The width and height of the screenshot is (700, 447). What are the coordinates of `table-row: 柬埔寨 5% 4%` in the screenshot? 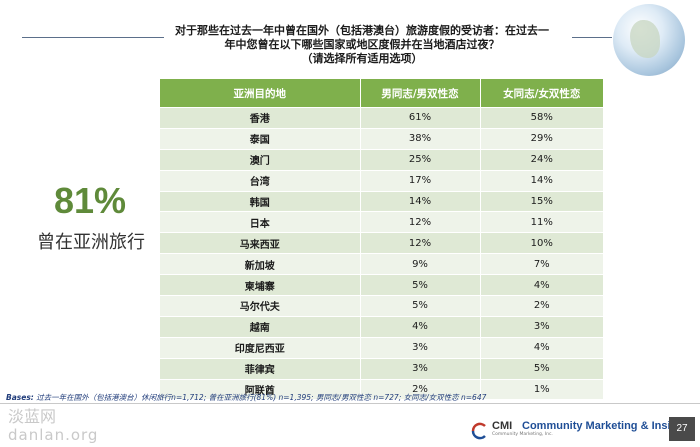 It's located at (381, 285).